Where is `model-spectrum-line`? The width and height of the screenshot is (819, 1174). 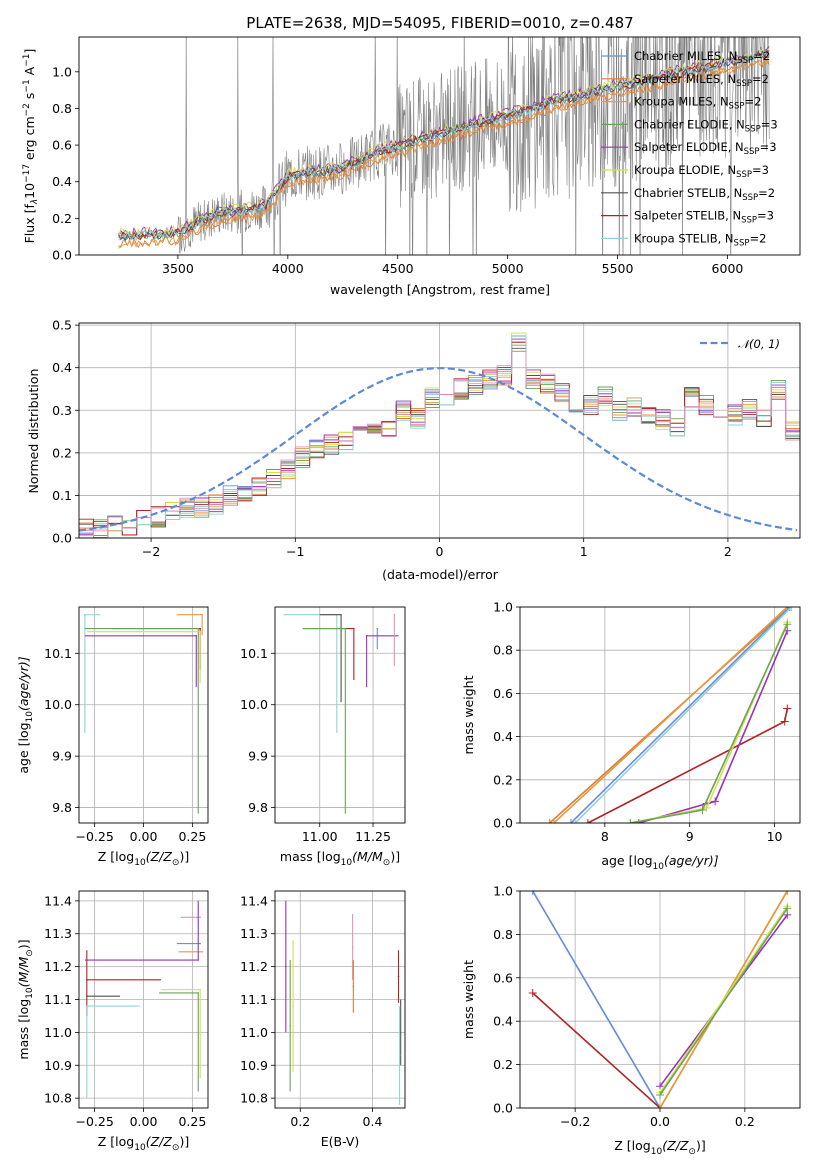
model-spectrum-line is located at coordinates (444, 146).